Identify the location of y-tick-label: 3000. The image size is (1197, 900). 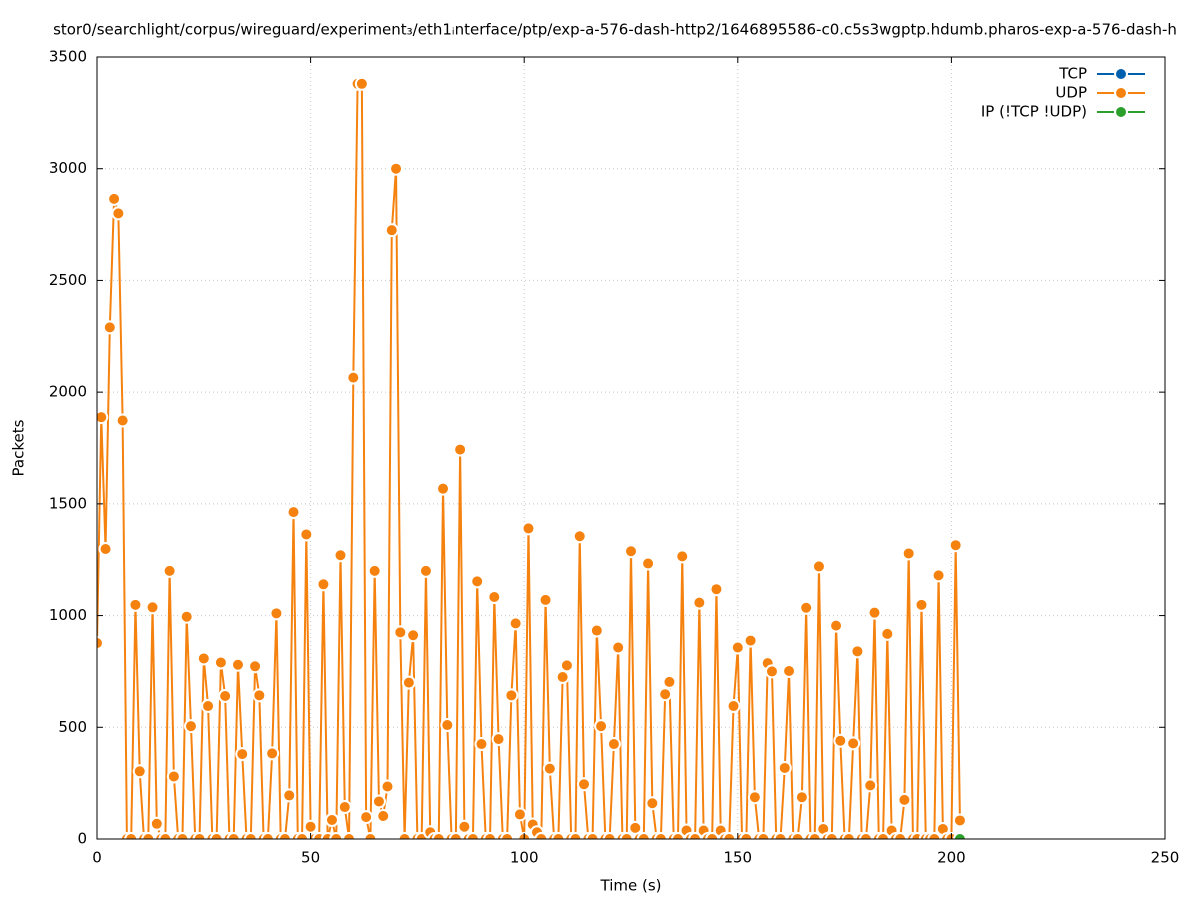
(68, 168).